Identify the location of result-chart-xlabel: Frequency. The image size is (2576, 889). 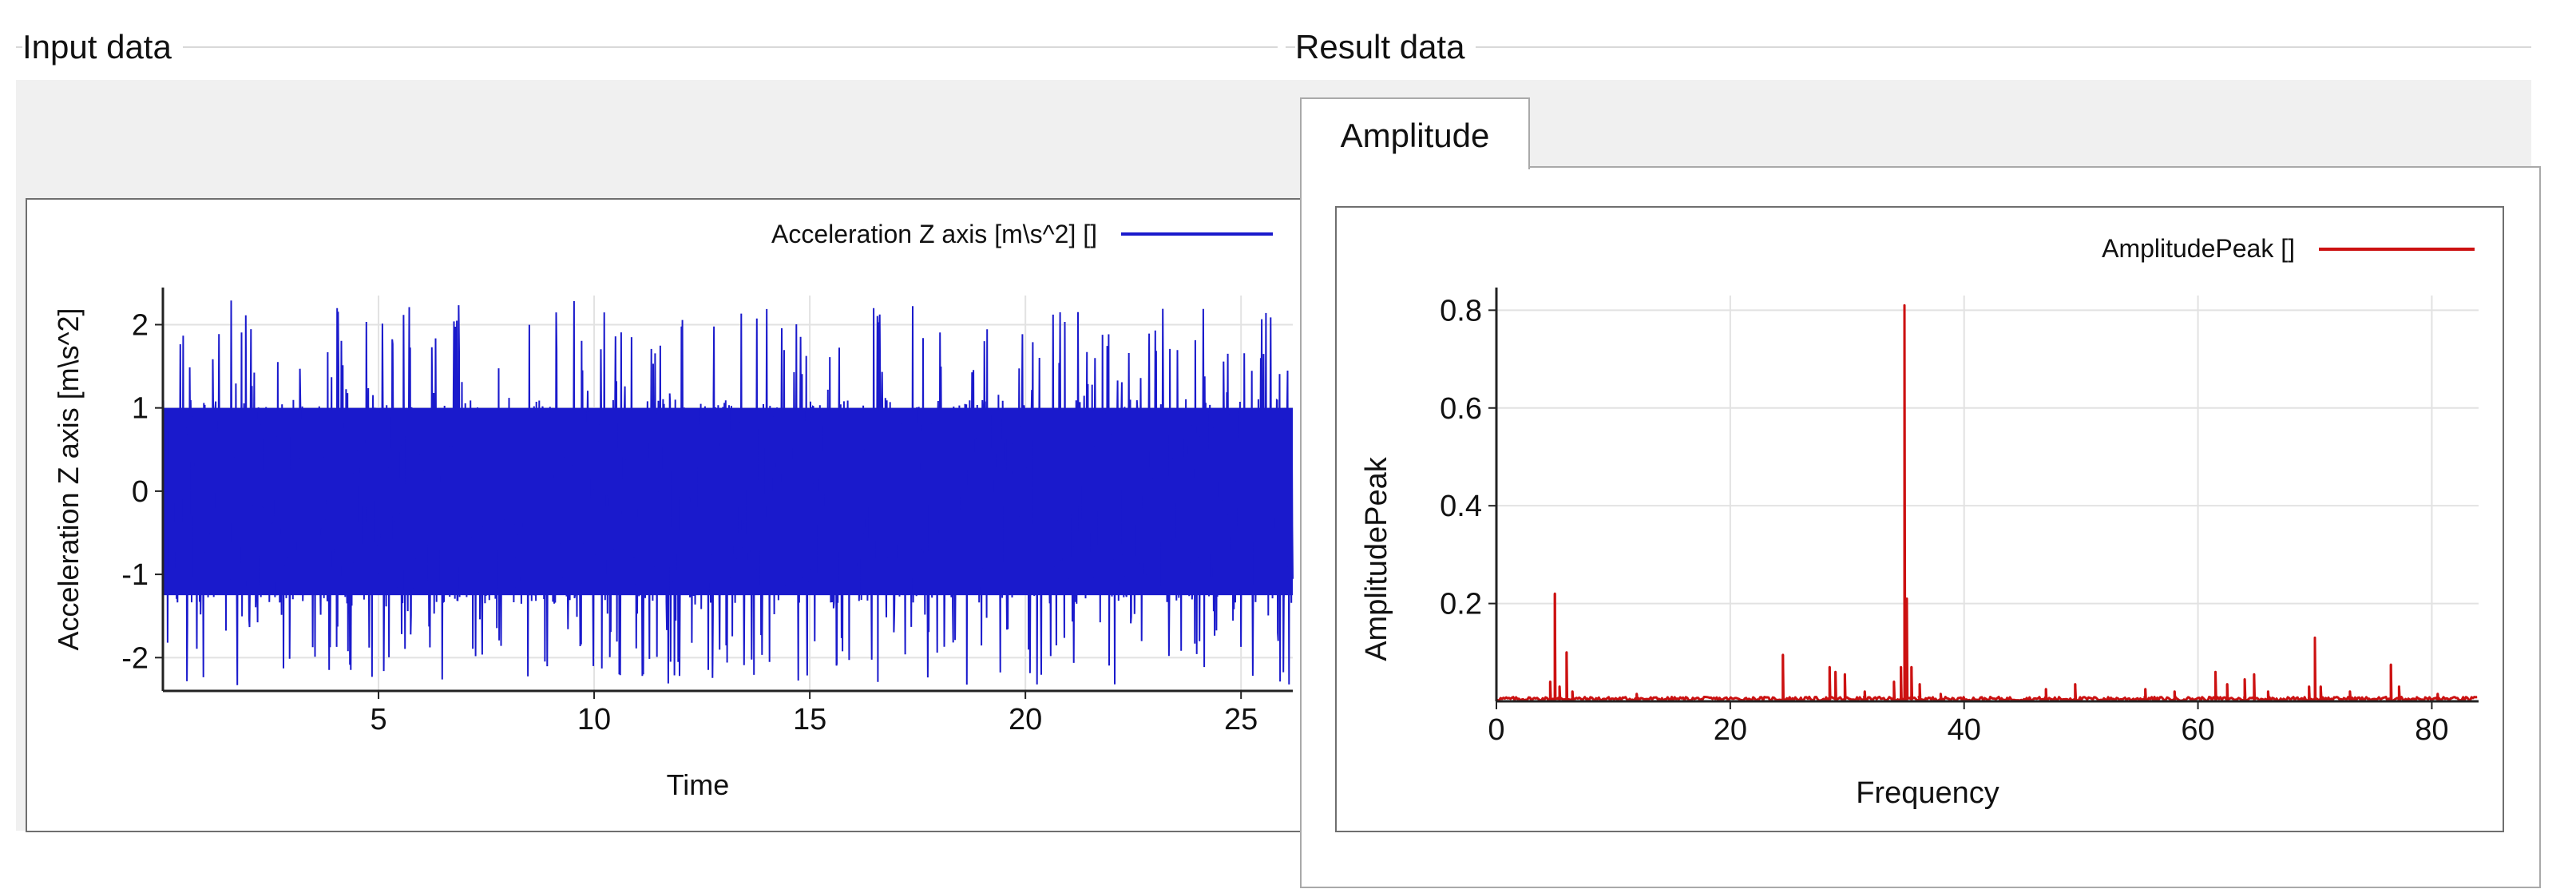
(1927, 793).